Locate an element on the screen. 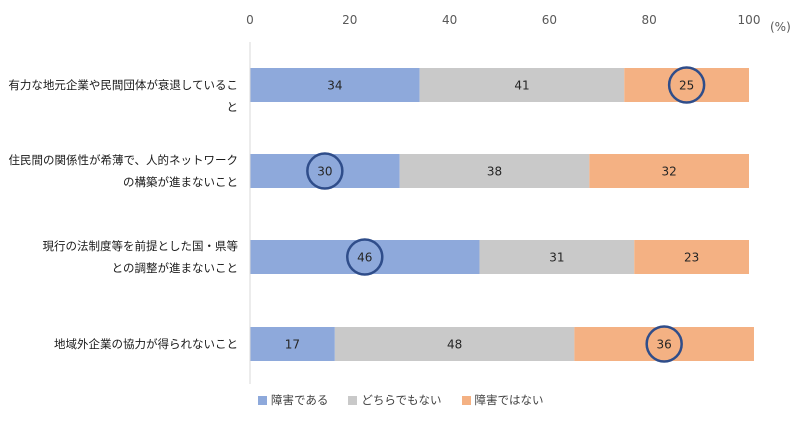 This screenshot has width=800, height=430. category-label-line: 現行の法制度等を前提とした国・県等 is located at coordinates (140, 246).